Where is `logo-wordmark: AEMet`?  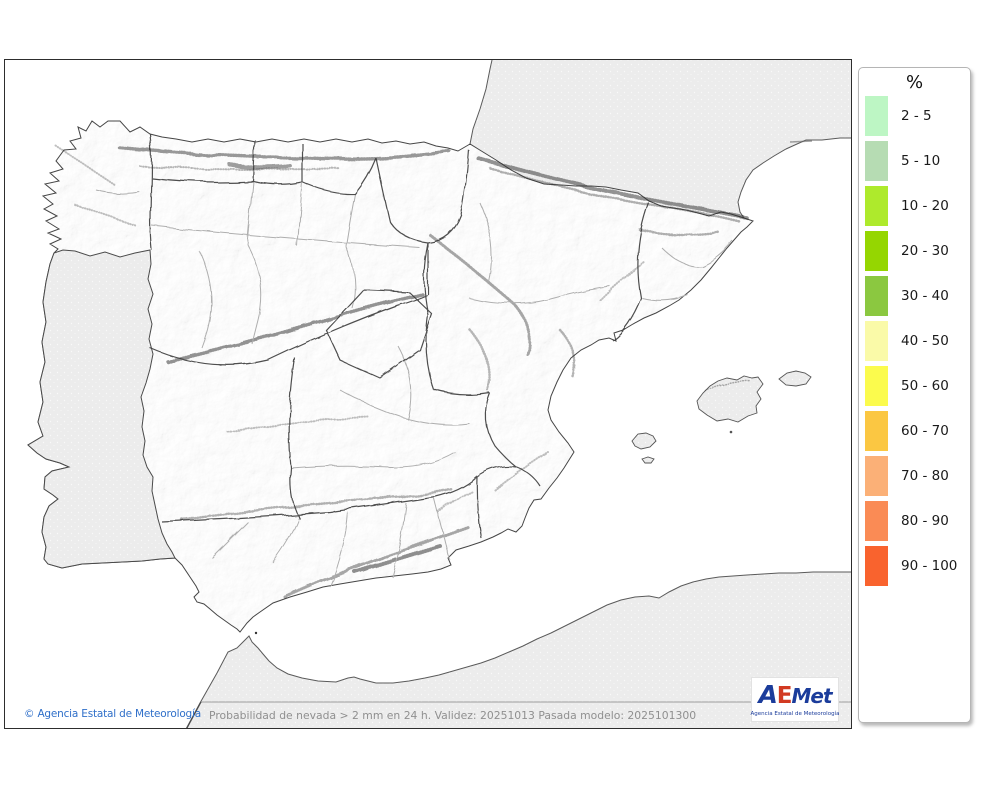 logo-wordmark: AEMet is located at coordinates (795, 695).